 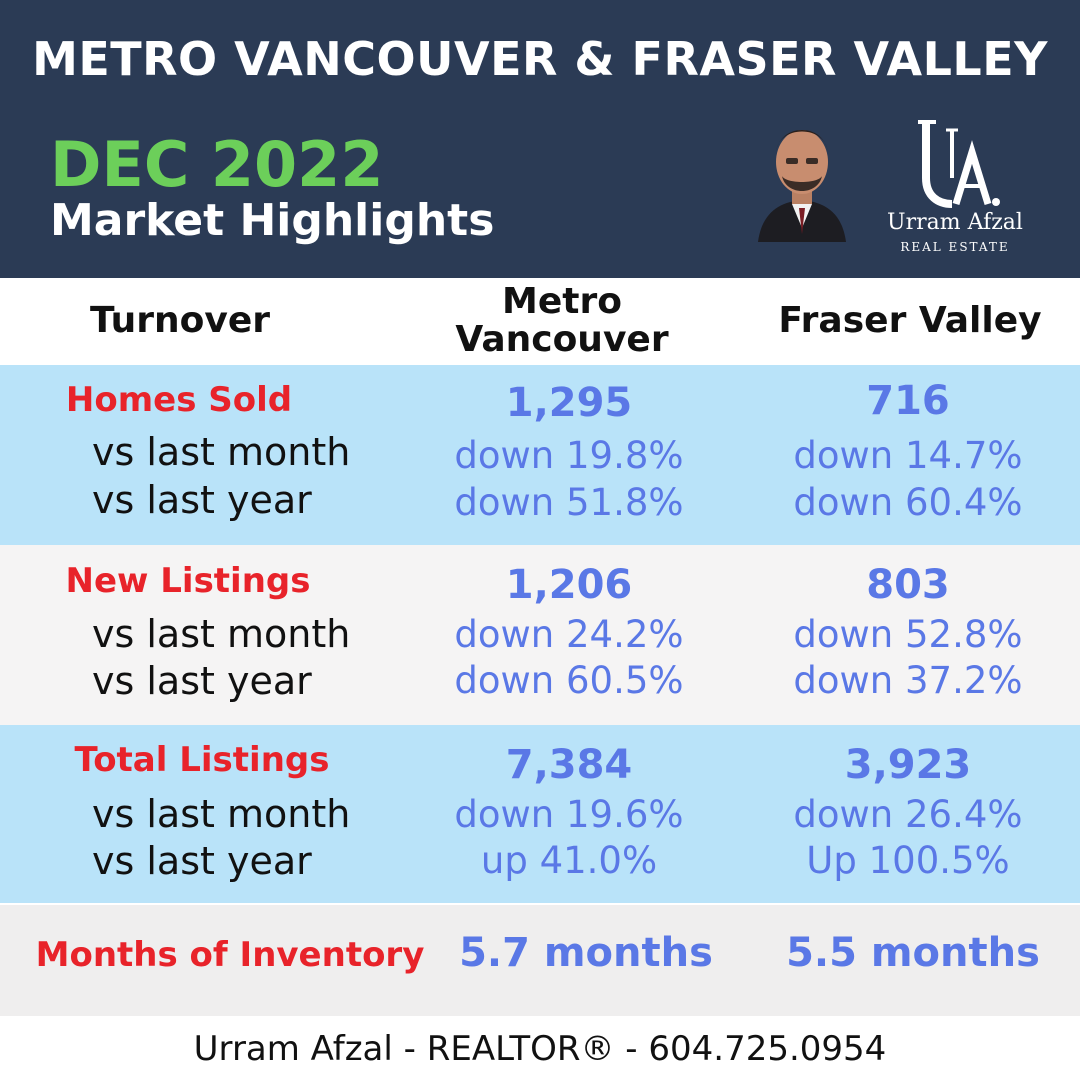 I want to click on inventory-fraser-value: 5.5 months, so click(x=913, y=953).